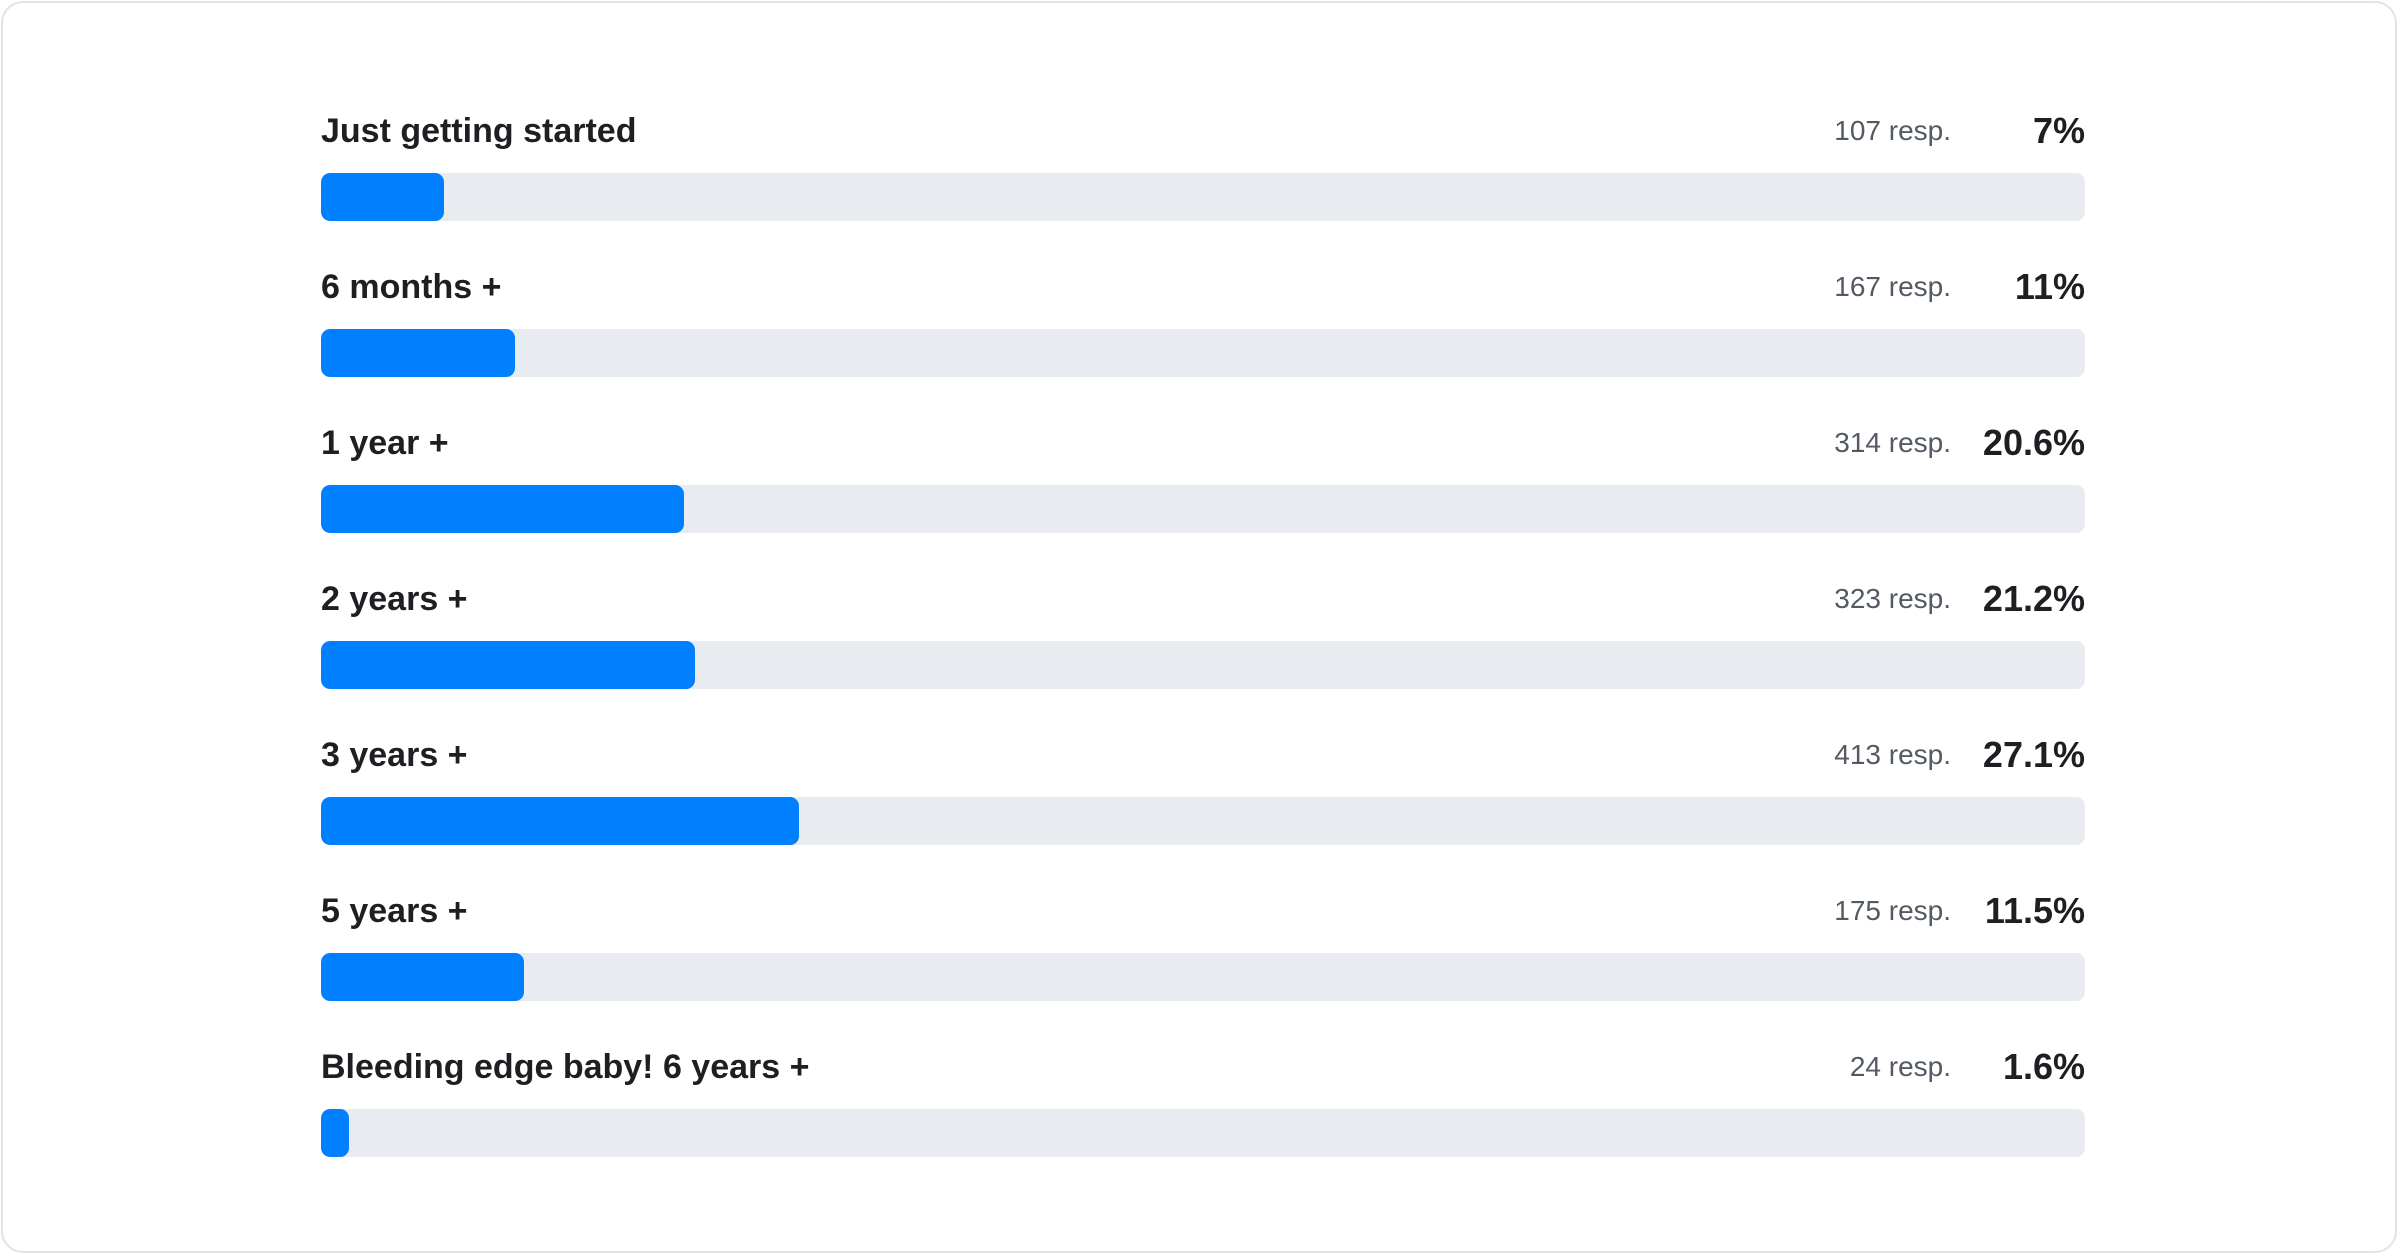 This screenshot has height=1256, width=2400. I want to click on result-row: Just getting started 107 resp. 7%, so click(1203, 181).